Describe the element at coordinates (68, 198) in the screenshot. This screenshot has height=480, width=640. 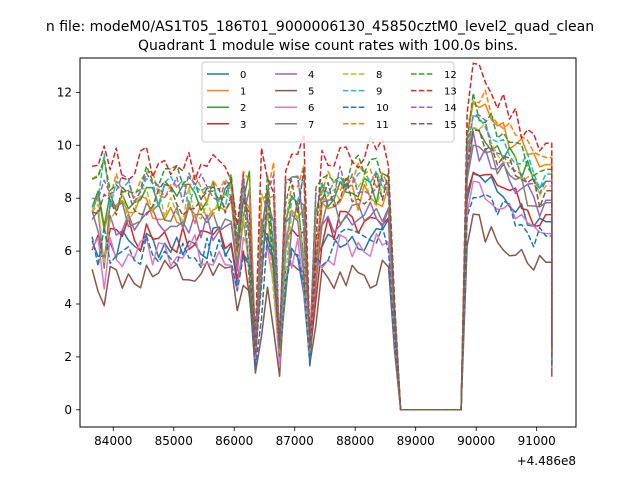
I see `y-tick-label: 8` at that location.